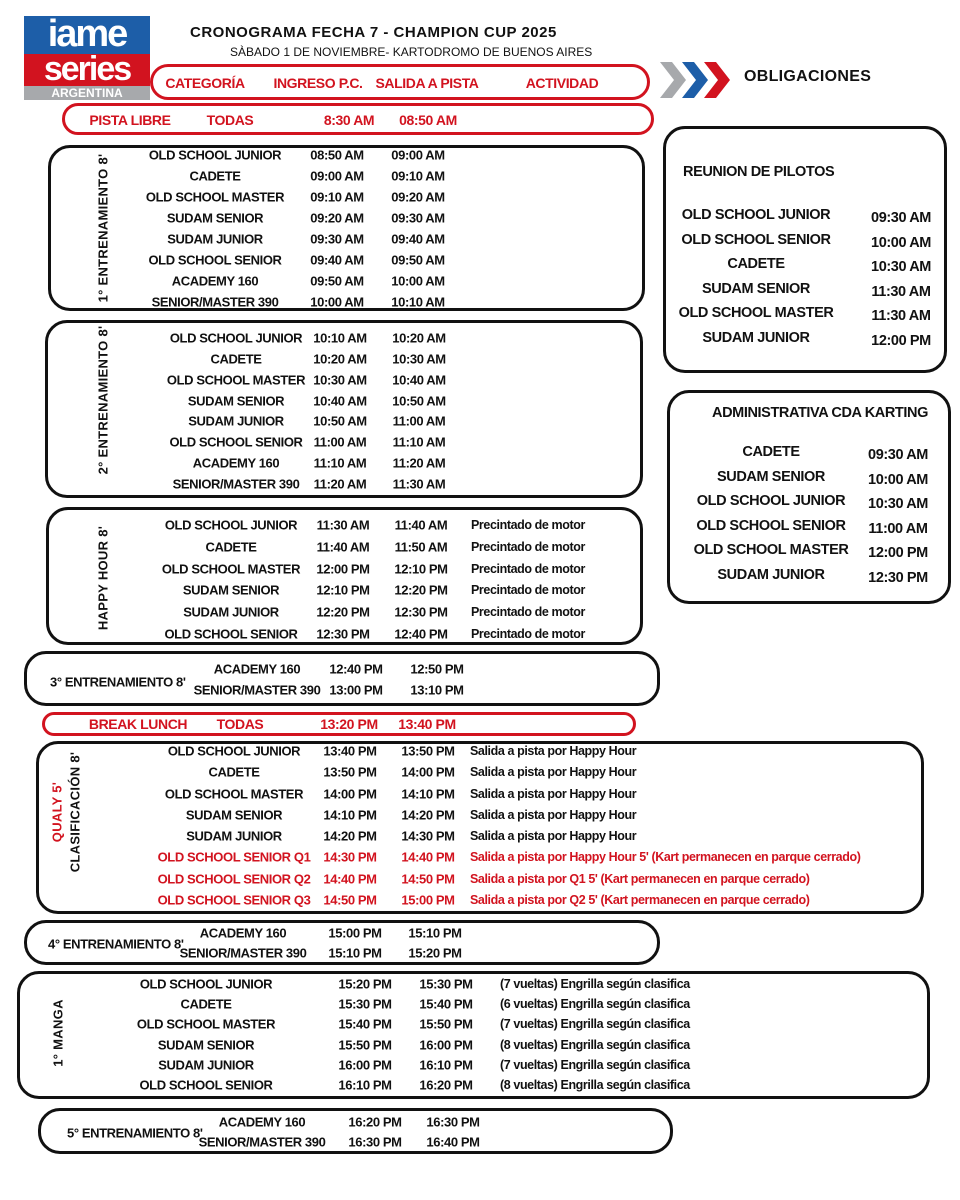 This screenshot has height=1200, width=960. Describe the element at coordinates (427, 724) in the screenshot. I see `break-lunch-out: 13:40 PM` at that location.